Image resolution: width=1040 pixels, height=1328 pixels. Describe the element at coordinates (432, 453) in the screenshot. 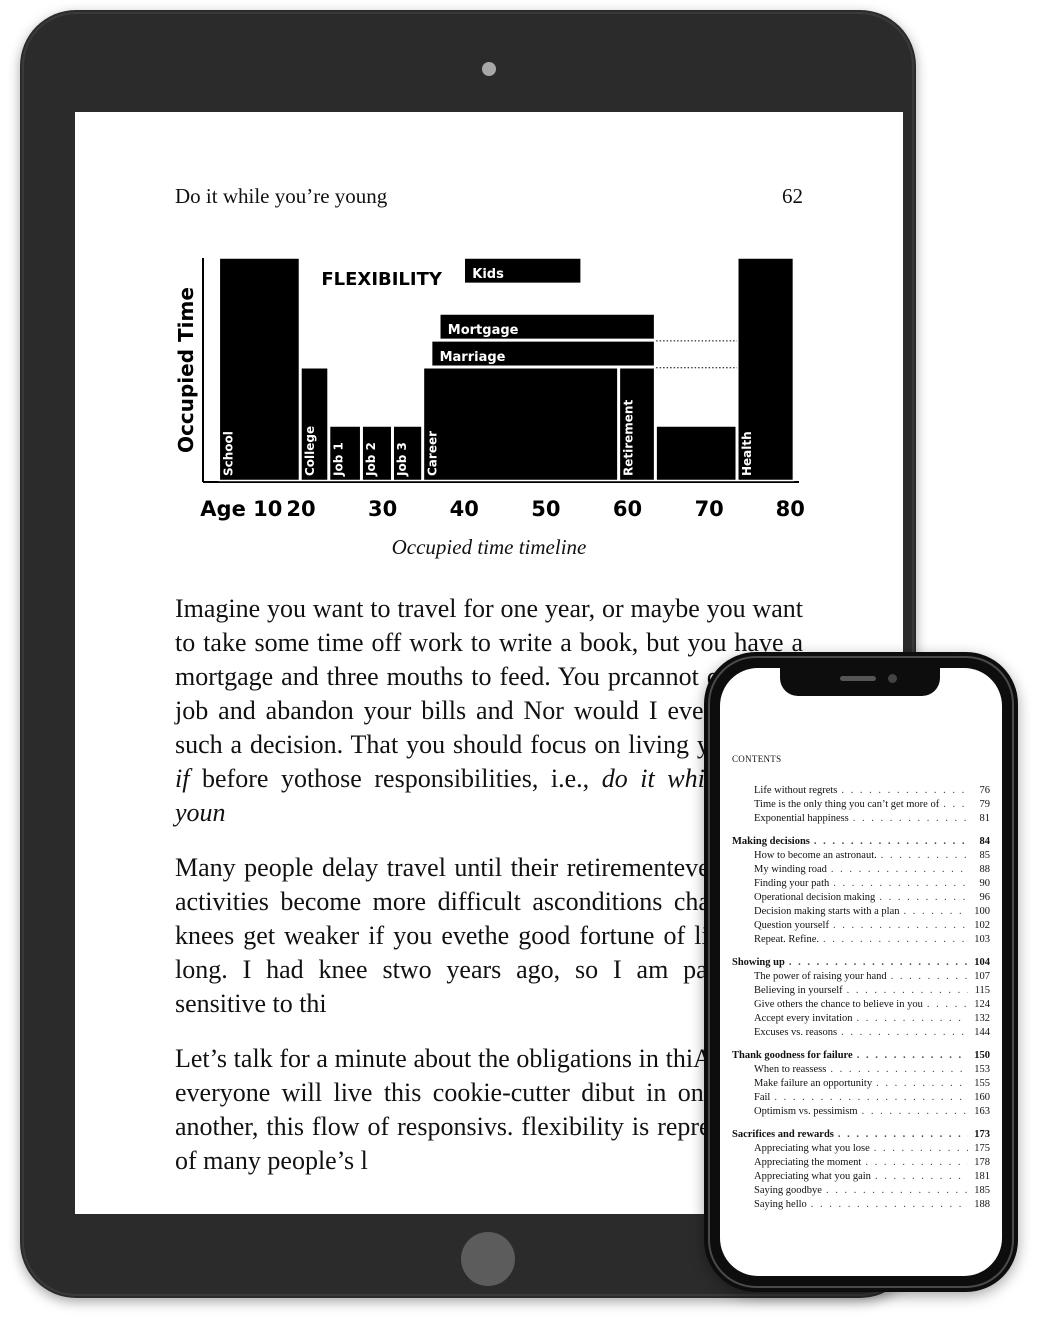

I see `bar-label: Career` at that location.